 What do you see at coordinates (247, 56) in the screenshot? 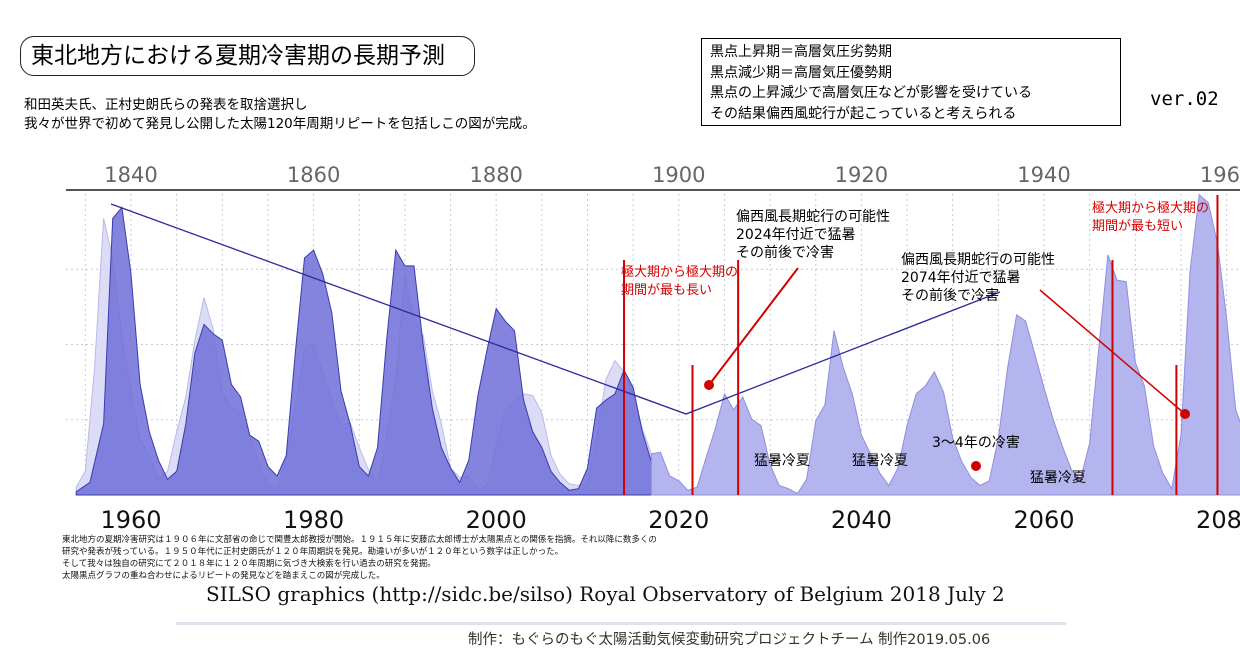
I see `page-title: 東北地方における夏期冷害期の長期予測` at bounding box center [247, 56].